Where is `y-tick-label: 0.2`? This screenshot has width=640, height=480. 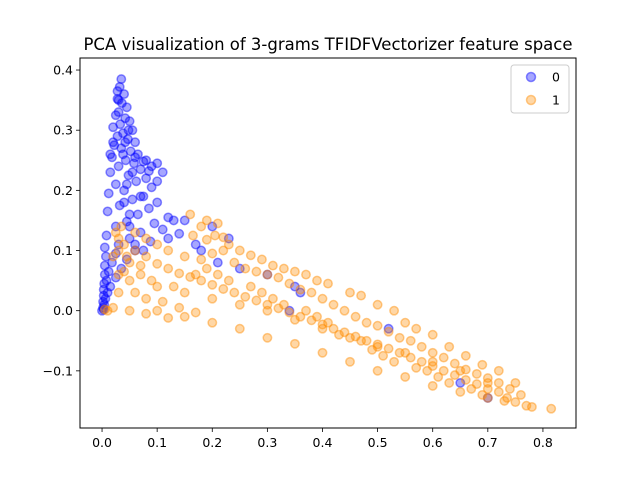
y-tick-label: 0.2 is located at coordinates (63, 190).